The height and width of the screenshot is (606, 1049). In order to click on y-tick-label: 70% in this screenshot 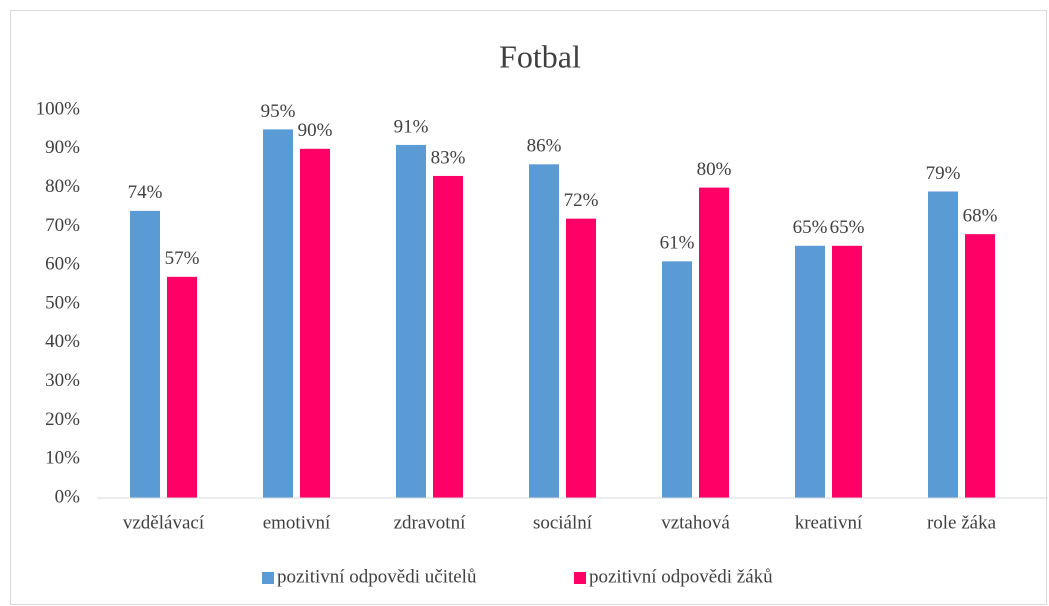, I will do `click(62, 225)`.